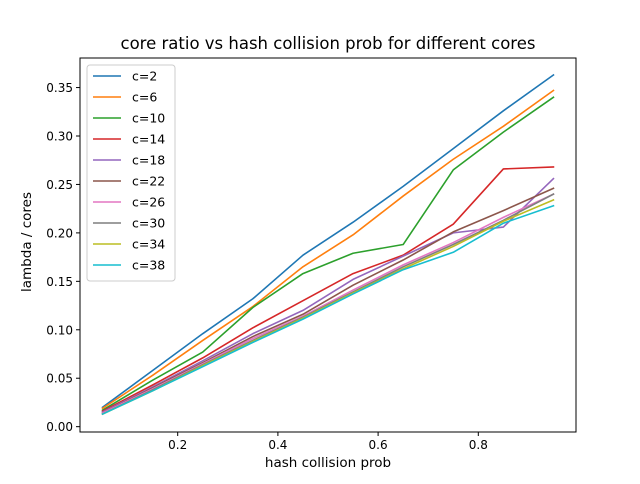 The width and height of the screenshot is (640, 484). What do you see at coordinates (378, 445) in the screenshot?
I see `x-tick-label: 0.6` at bounding box center [378, 445].